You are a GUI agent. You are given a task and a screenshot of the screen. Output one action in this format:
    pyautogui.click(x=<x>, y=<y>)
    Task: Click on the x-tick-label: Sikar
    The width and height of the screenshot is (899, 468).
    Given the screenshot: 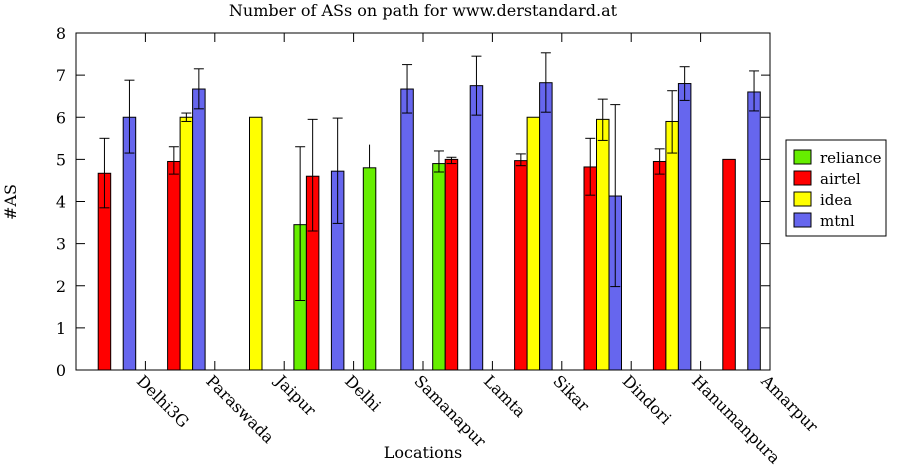 What is the action you would take?
    pyautogui.click(x=571, y=393)
    